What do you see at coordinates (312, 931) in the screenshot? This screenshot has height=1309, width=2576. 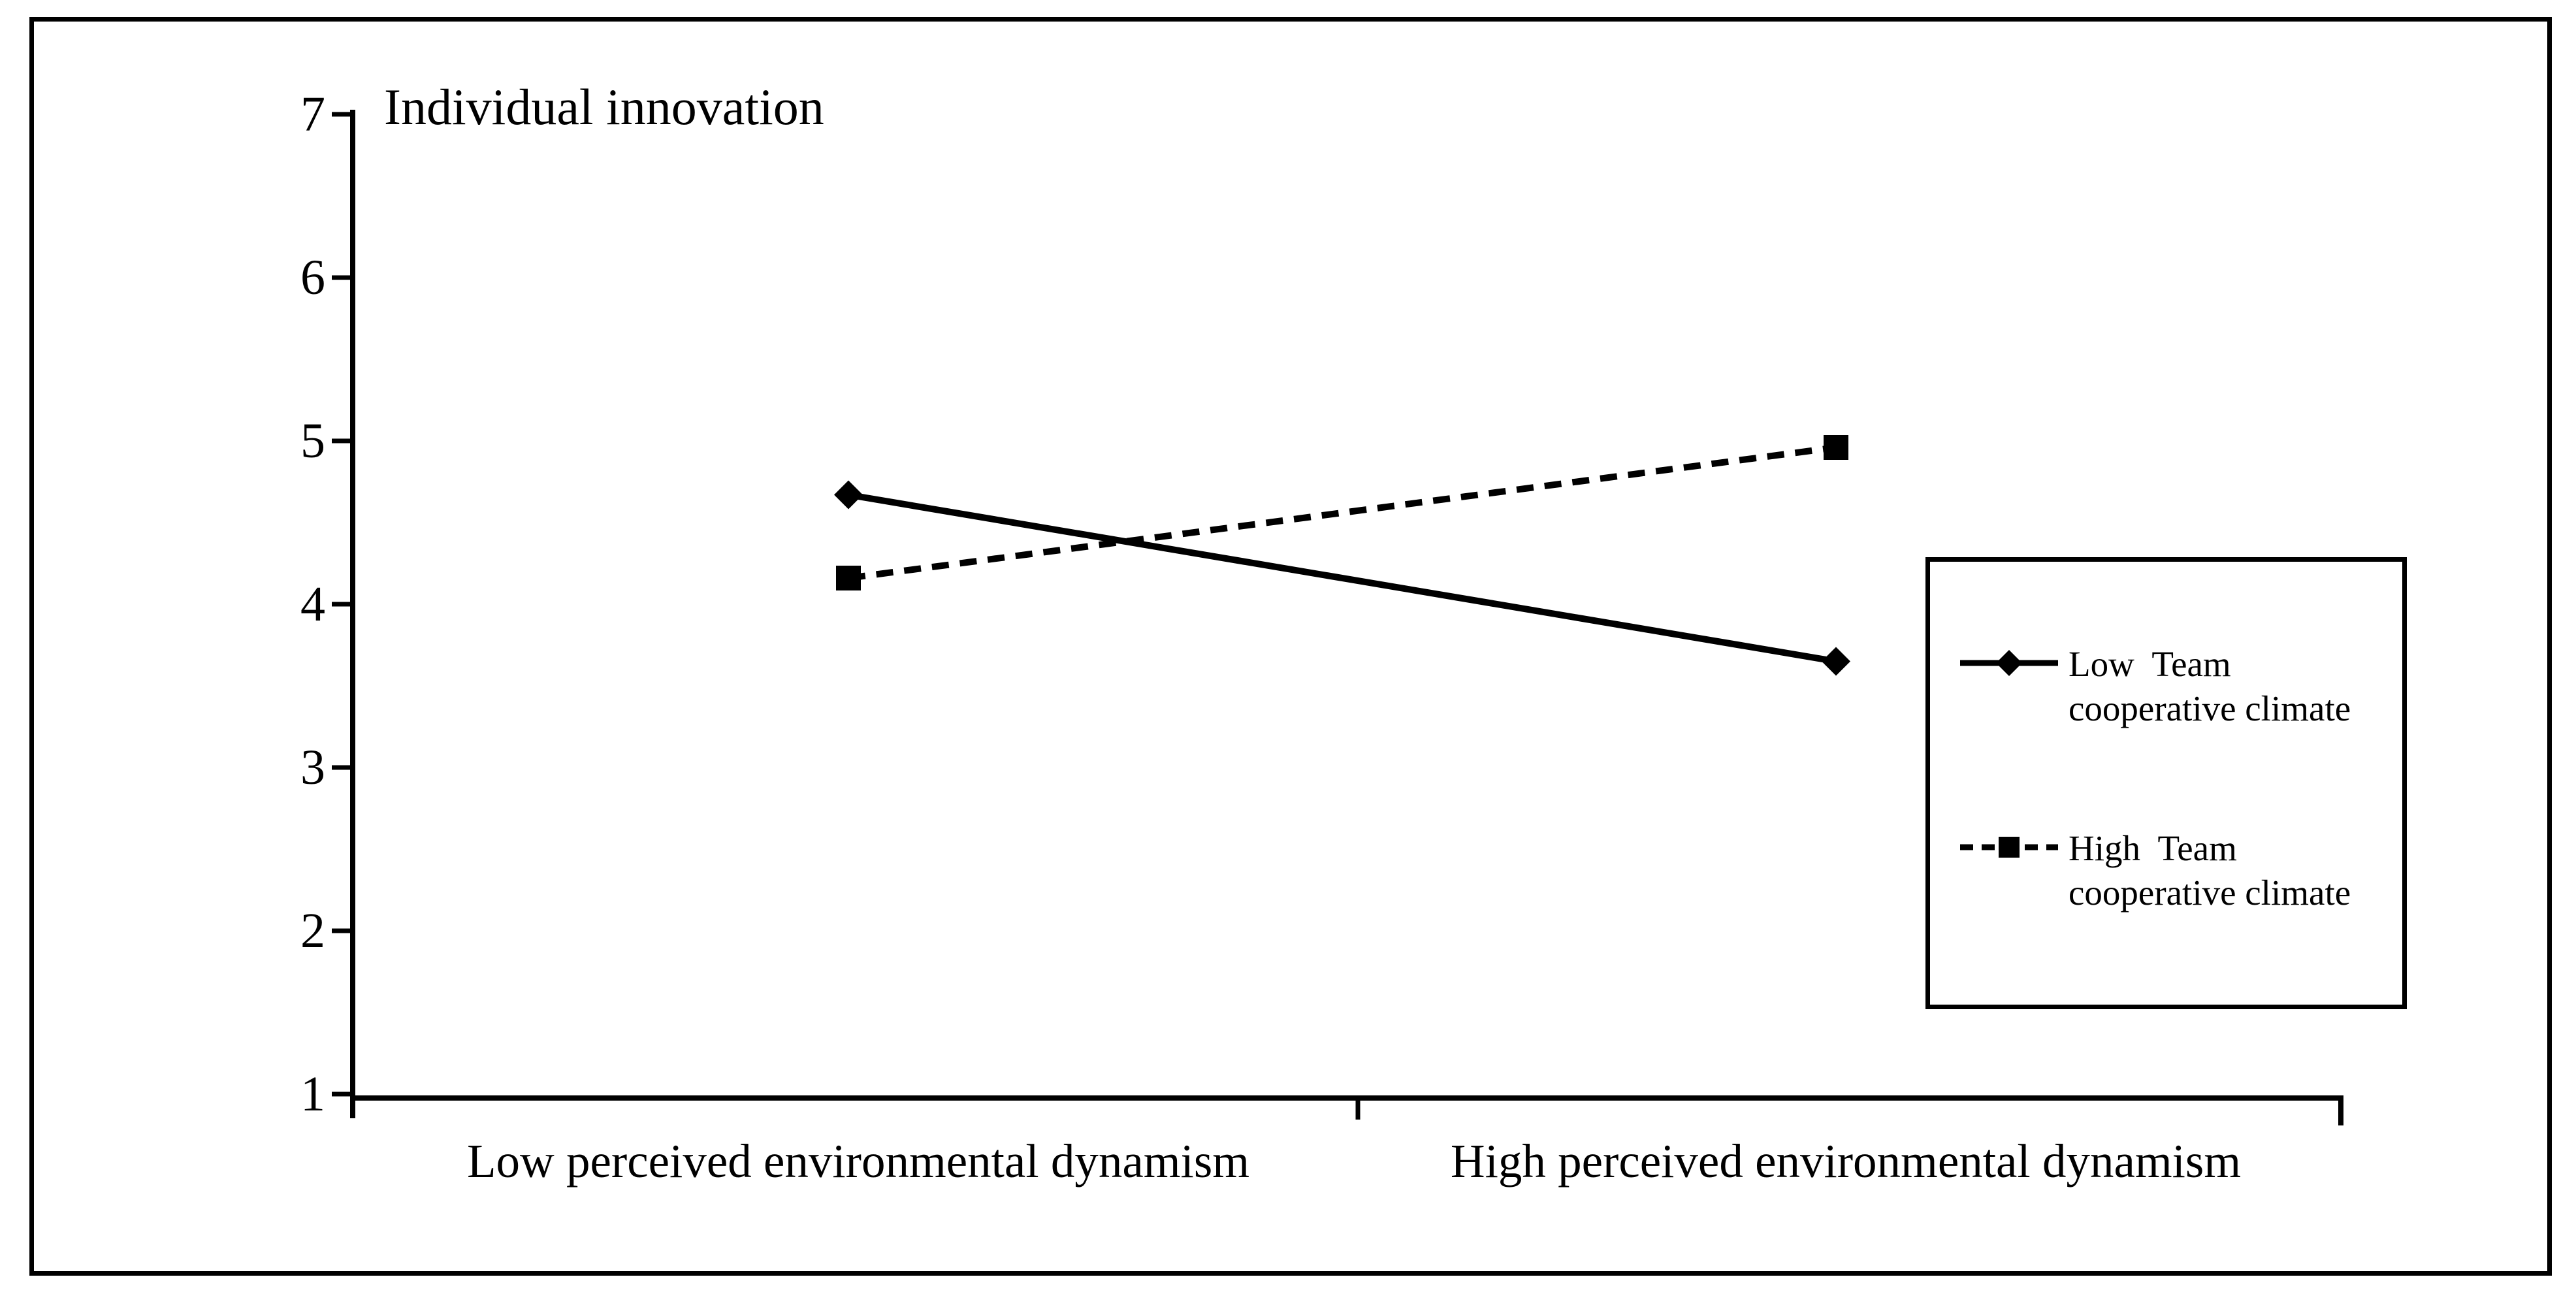 I see `y-tick-label: 2` at bounding box center [312, 931].